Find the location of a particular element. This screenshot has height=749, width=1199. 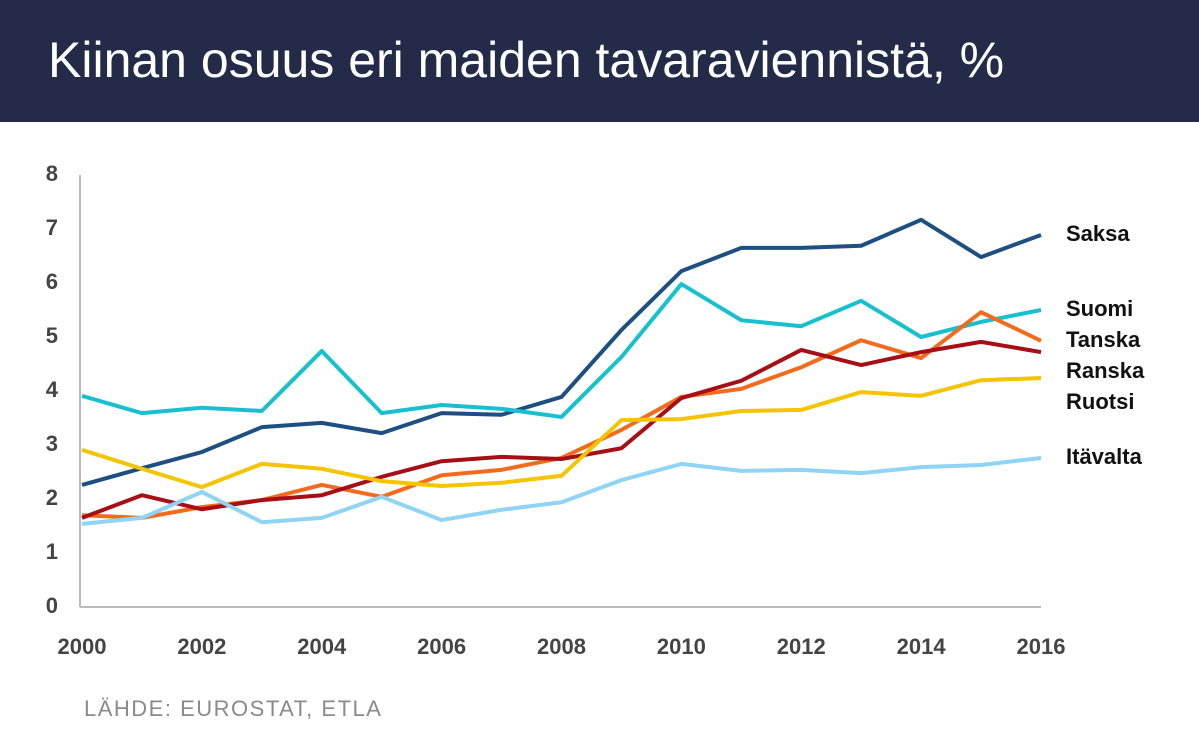

x-tick-label: 2008 is located at coordinates (561, 646).